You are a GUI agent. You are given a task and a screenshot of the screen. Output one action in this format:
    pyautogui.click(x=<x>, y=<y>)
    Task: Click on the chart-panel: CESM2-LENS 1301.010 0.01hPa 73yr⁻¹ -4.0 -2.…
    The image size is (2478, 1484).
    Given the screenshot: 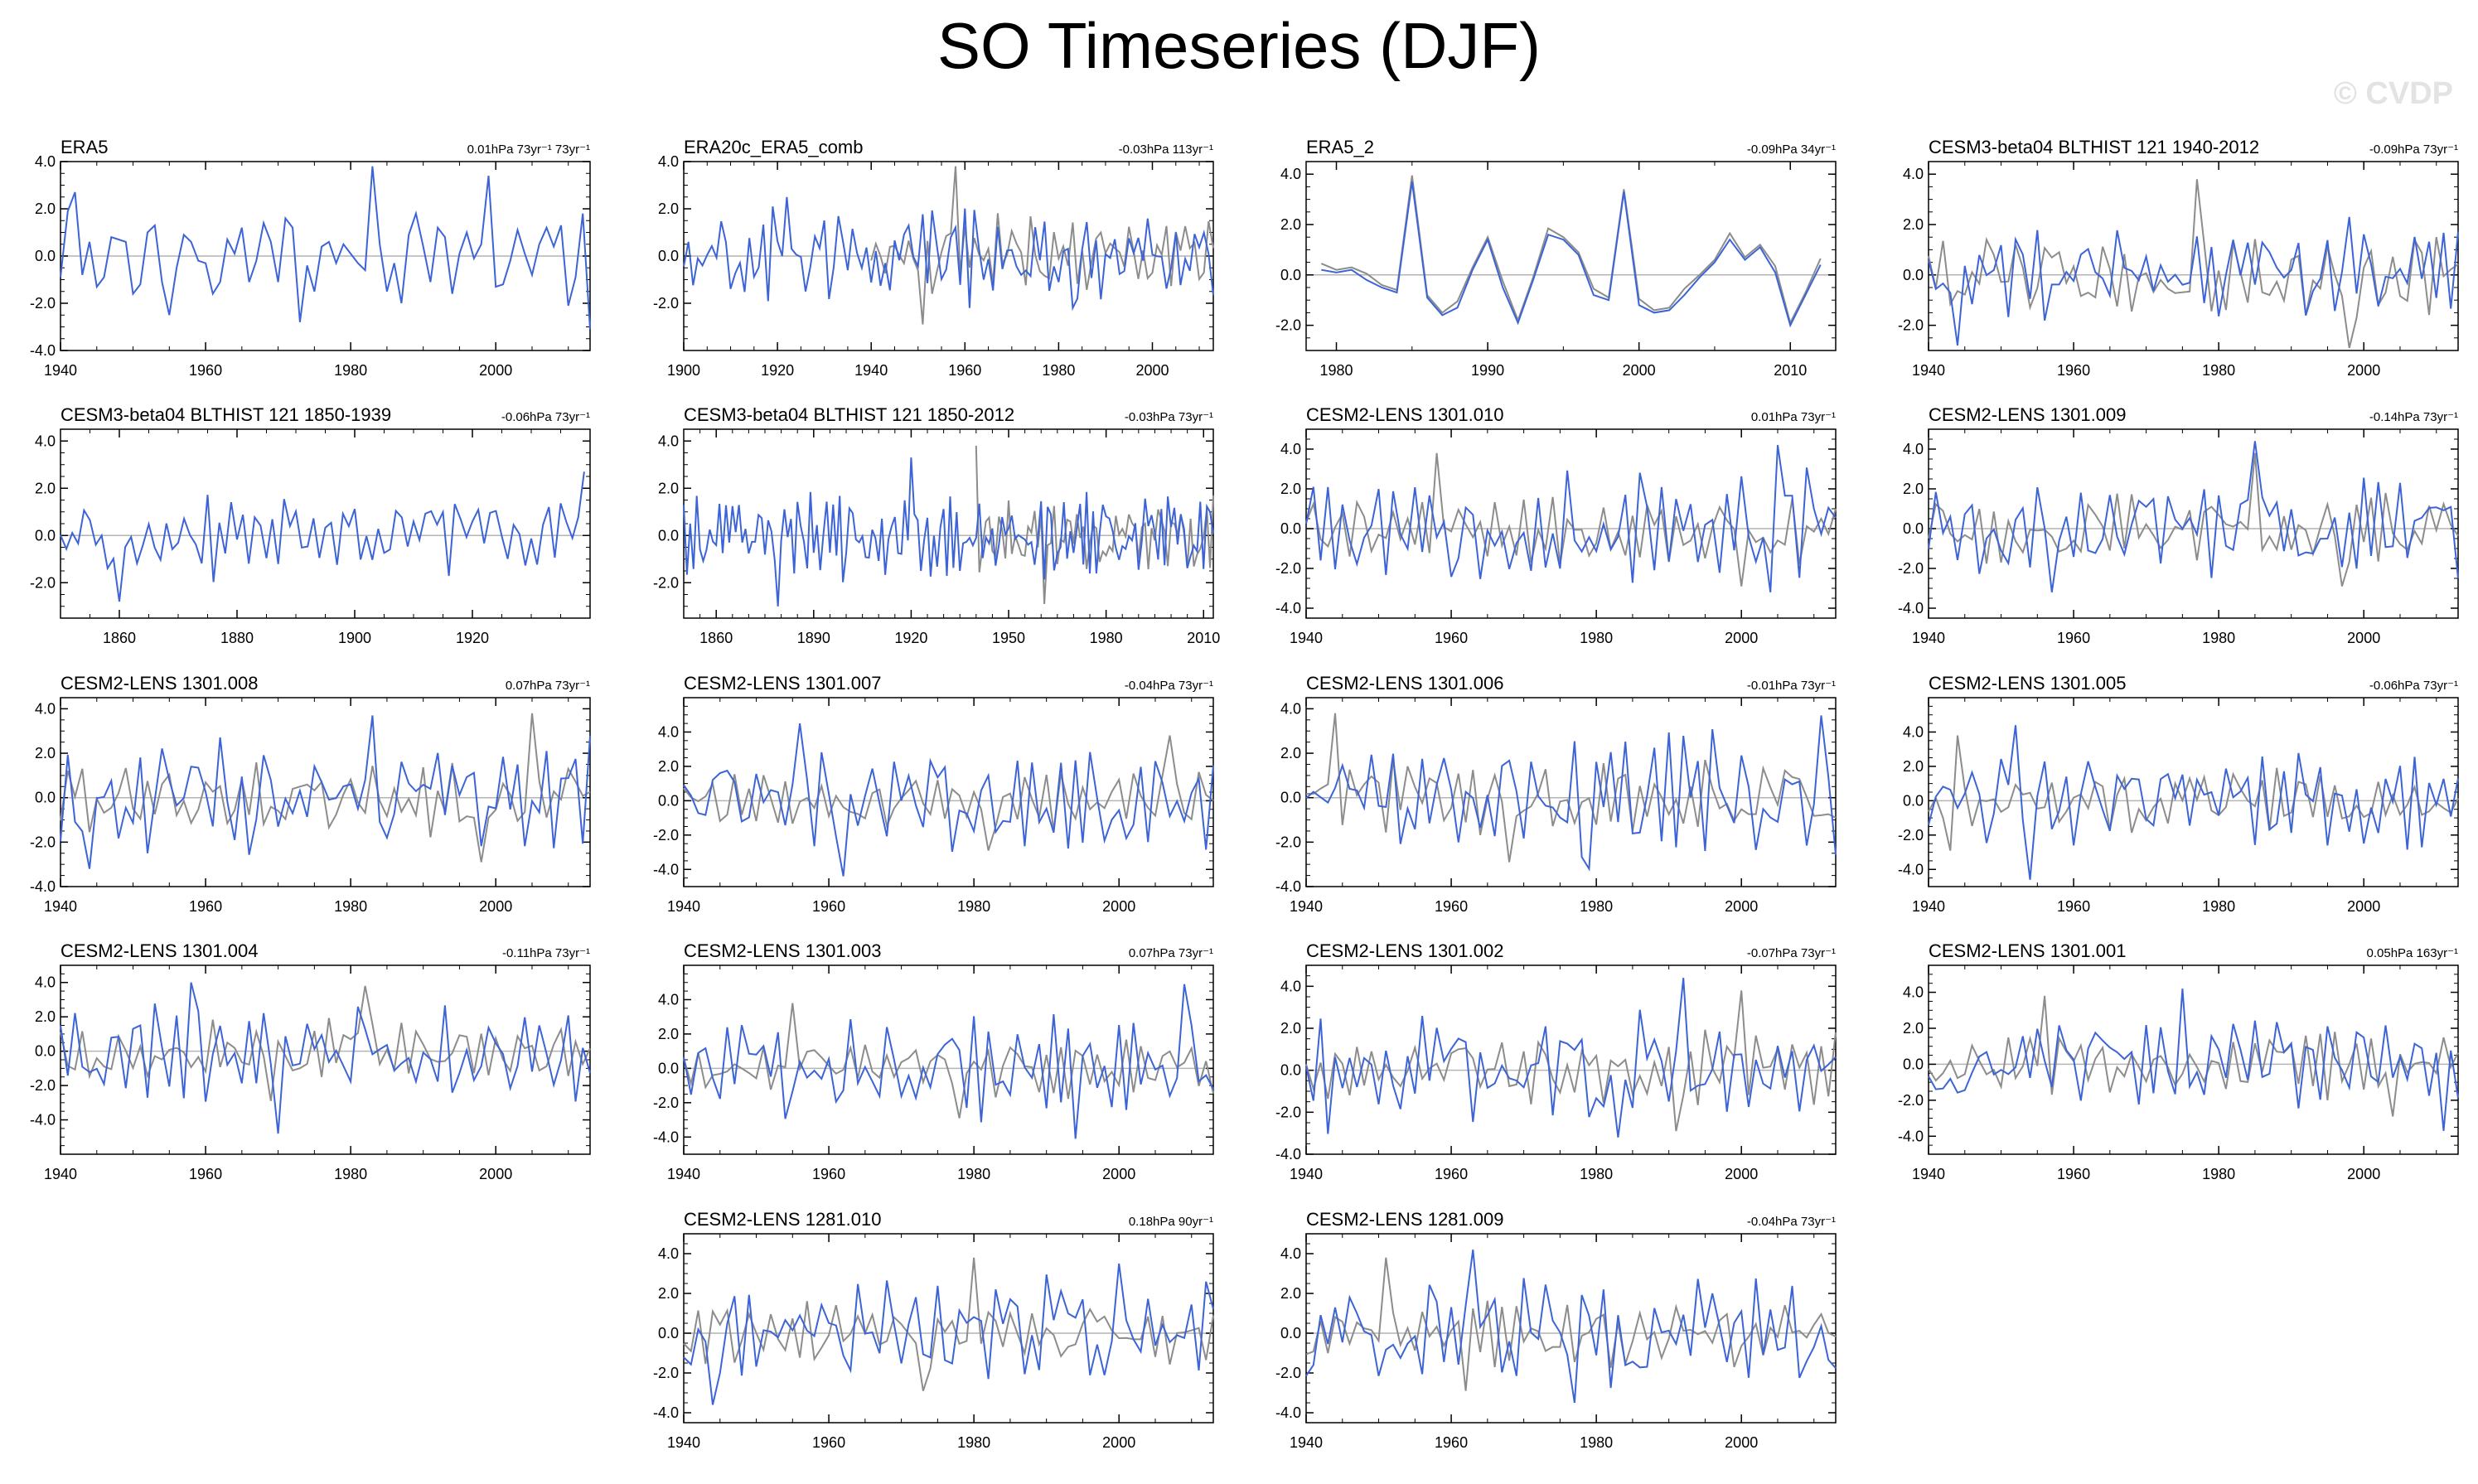 What is the action you would take?
    pyautogui.click(x=1556, y=525)
    